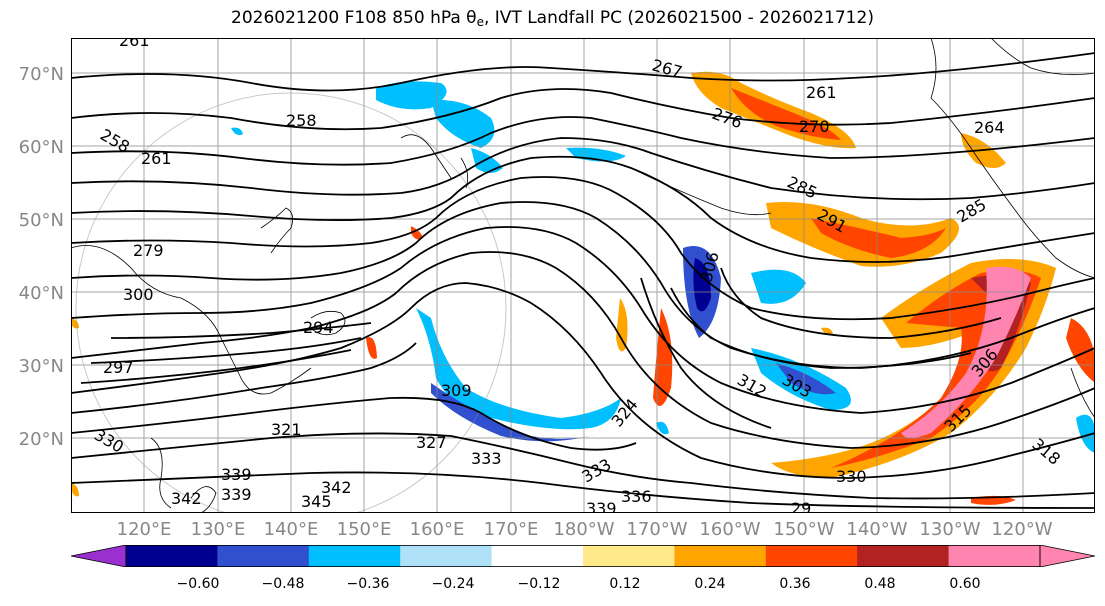 Image resolution: width=1105 pixels, height=606 pixels. Describe the element at coordinates (1067, 556) in the screenshot. I see `colorbar-extend-high` at that location.